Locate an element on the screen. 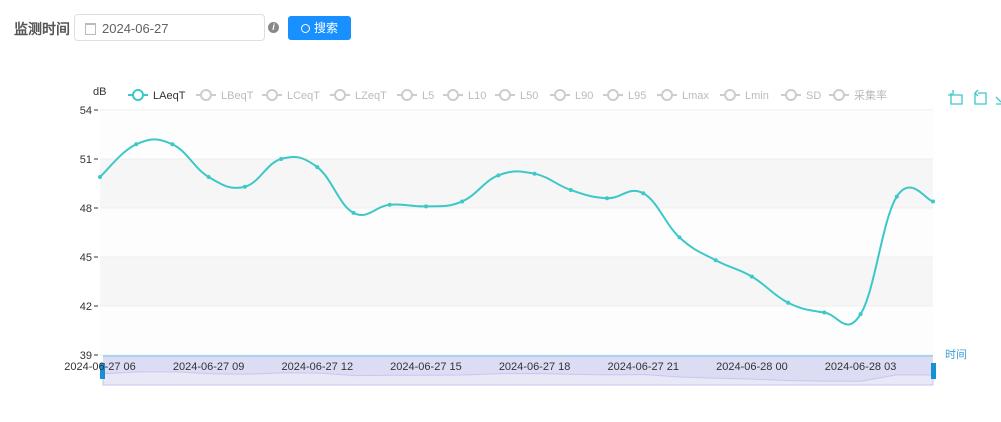  date-picker: 2024-06-27 is located at coordinates (169, 27).